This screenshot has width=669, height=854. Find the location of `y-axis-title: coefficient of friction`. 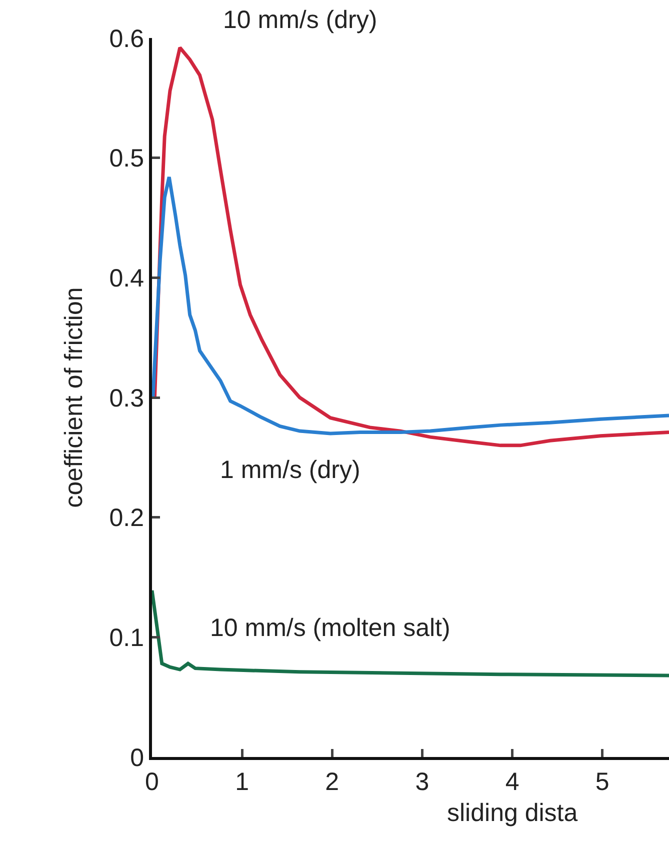

y-axis-title: coefficient of friction is located at coordinates (74, 397).